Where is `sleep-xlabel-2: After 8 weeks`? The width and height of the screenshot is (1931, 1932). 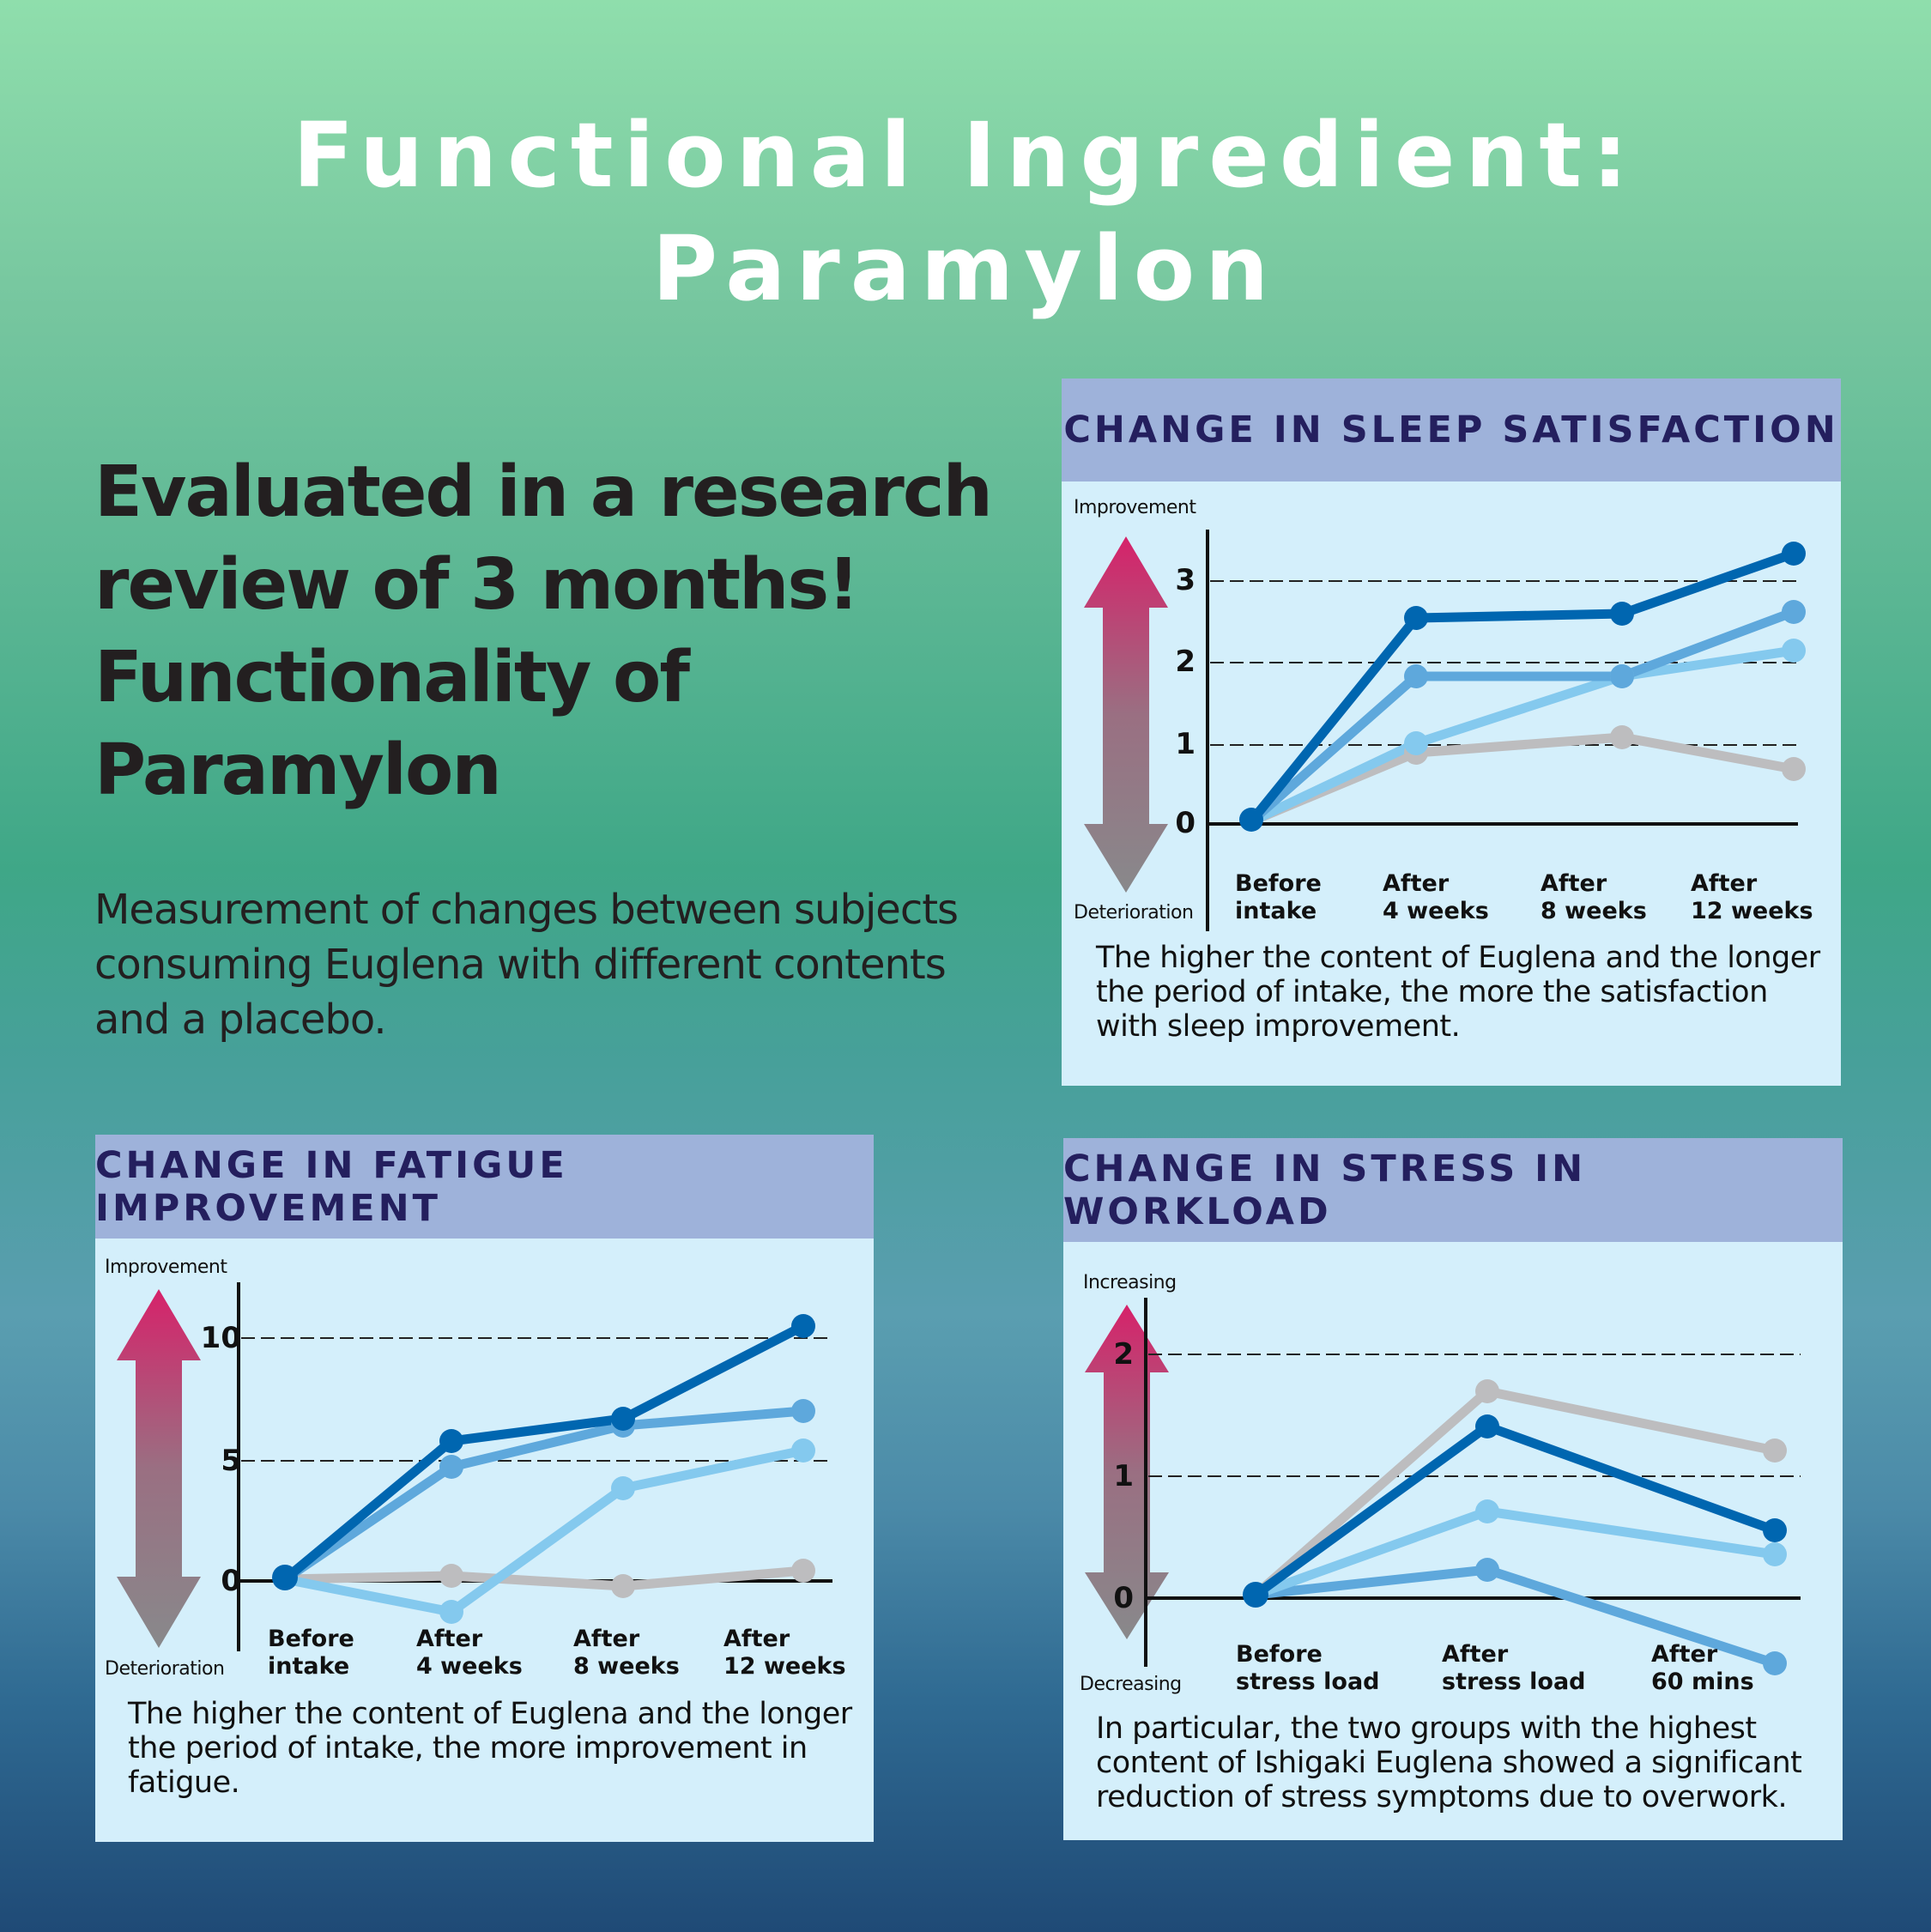 sleep-xlabel-2: After 8 weeks is located at coordinates (1594, 897).